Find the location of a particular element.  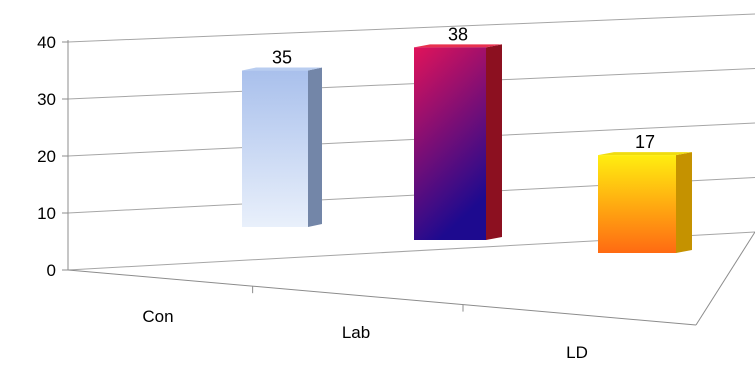

y-tick-label: 30 is located at coordinates (46, 99).